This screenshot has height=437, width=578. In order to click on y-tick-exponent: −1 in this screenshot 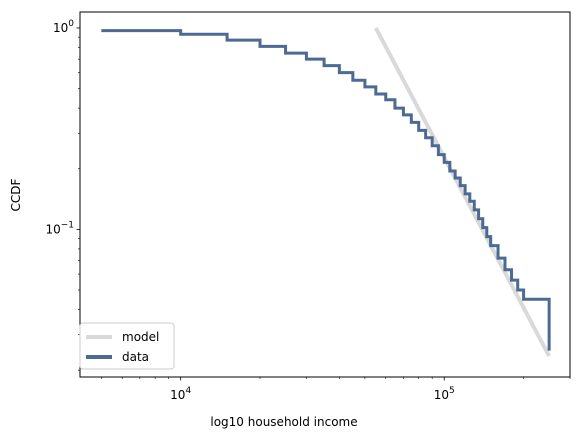, I will do `click(67, 225)`.